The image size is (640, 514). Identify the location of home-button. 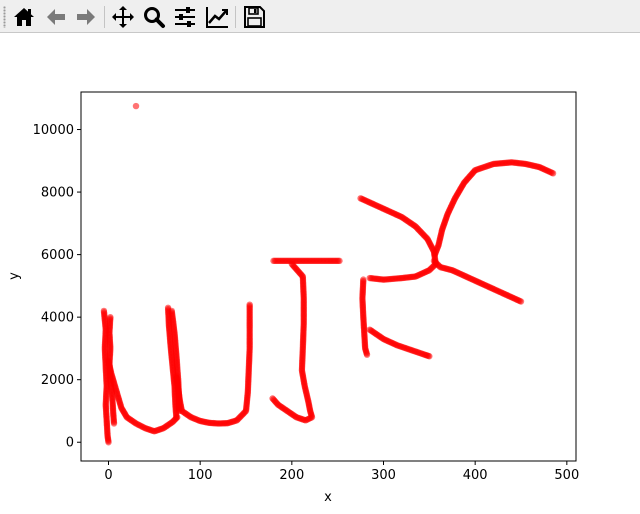
(24, 17).